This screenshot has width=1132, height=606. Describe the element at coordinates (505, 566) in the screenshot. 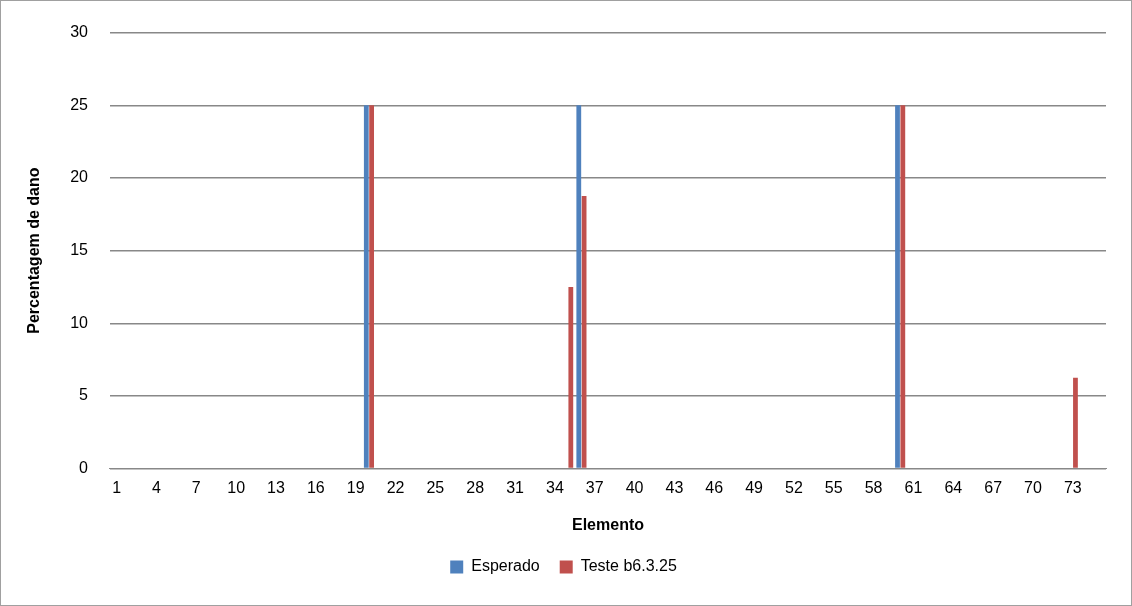

I see `legend-label: Esperado` at that location.